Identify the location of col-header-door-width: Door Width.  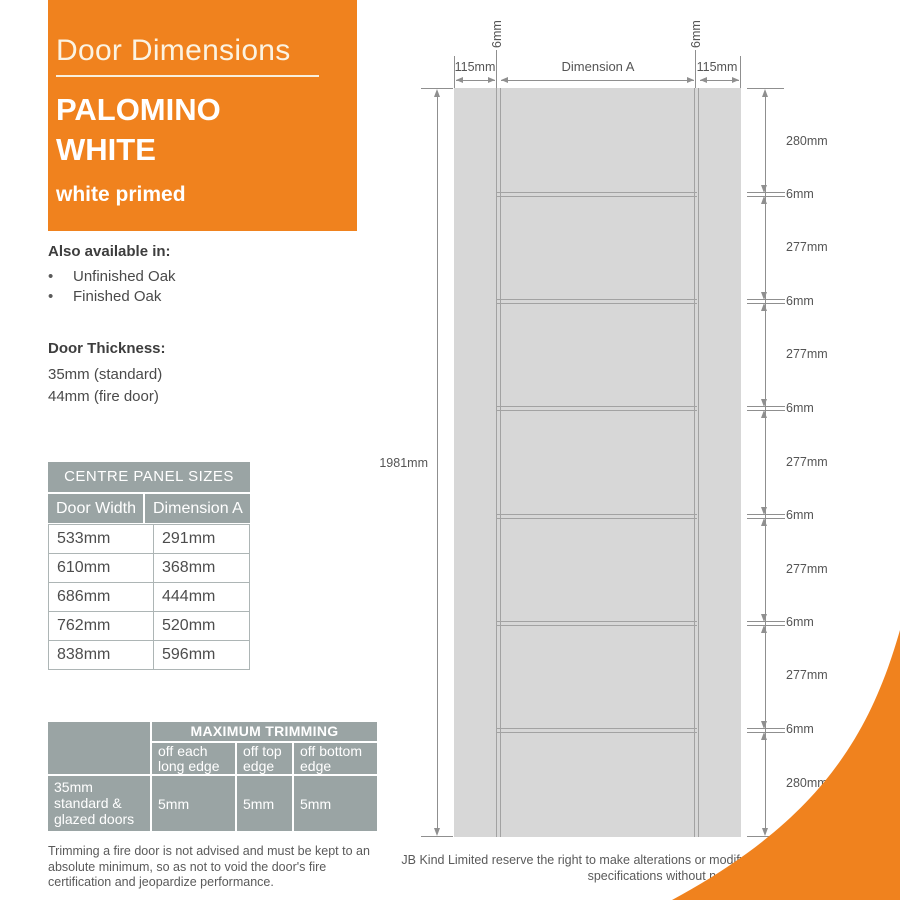
(95, 508).